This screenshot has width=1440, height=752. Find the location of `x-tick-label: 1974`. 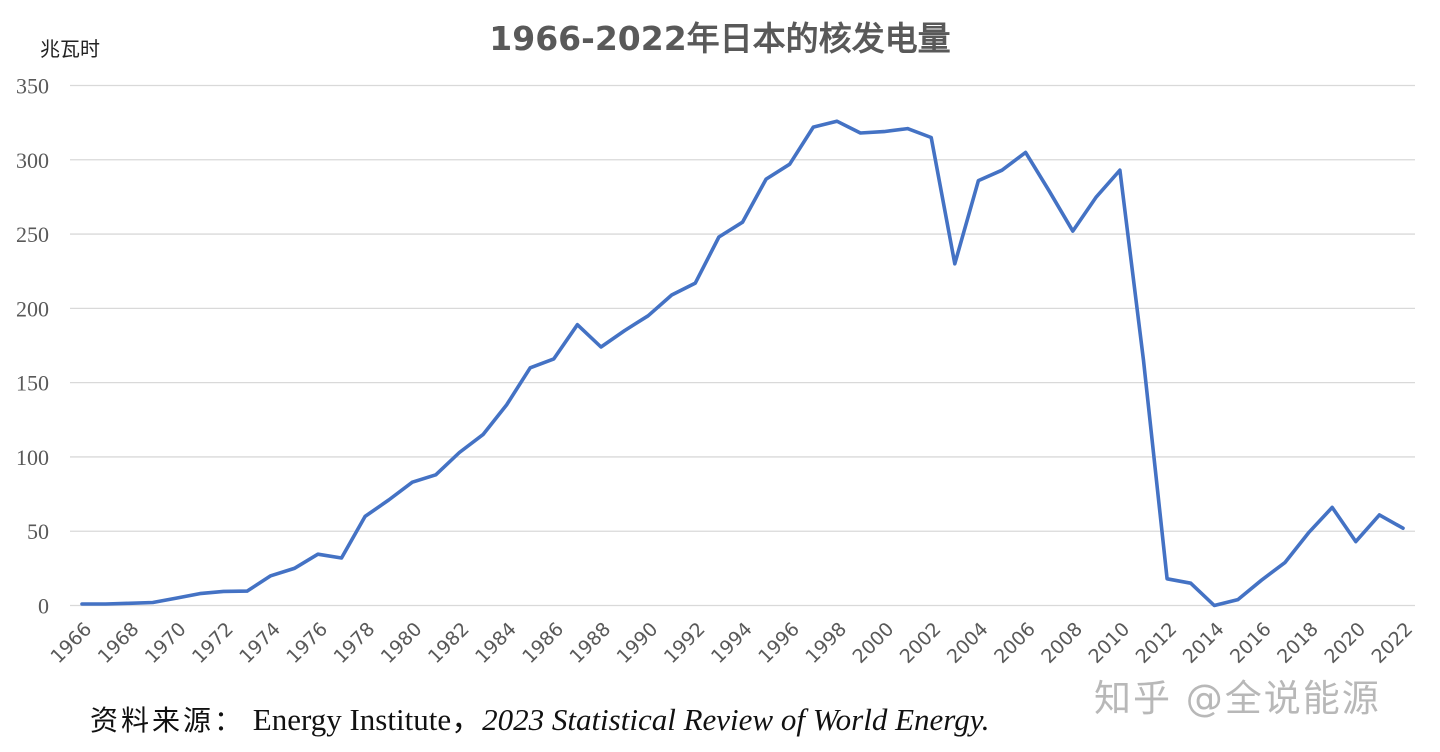

x-tick-label: 1974 is located at coordinates (260, 643).